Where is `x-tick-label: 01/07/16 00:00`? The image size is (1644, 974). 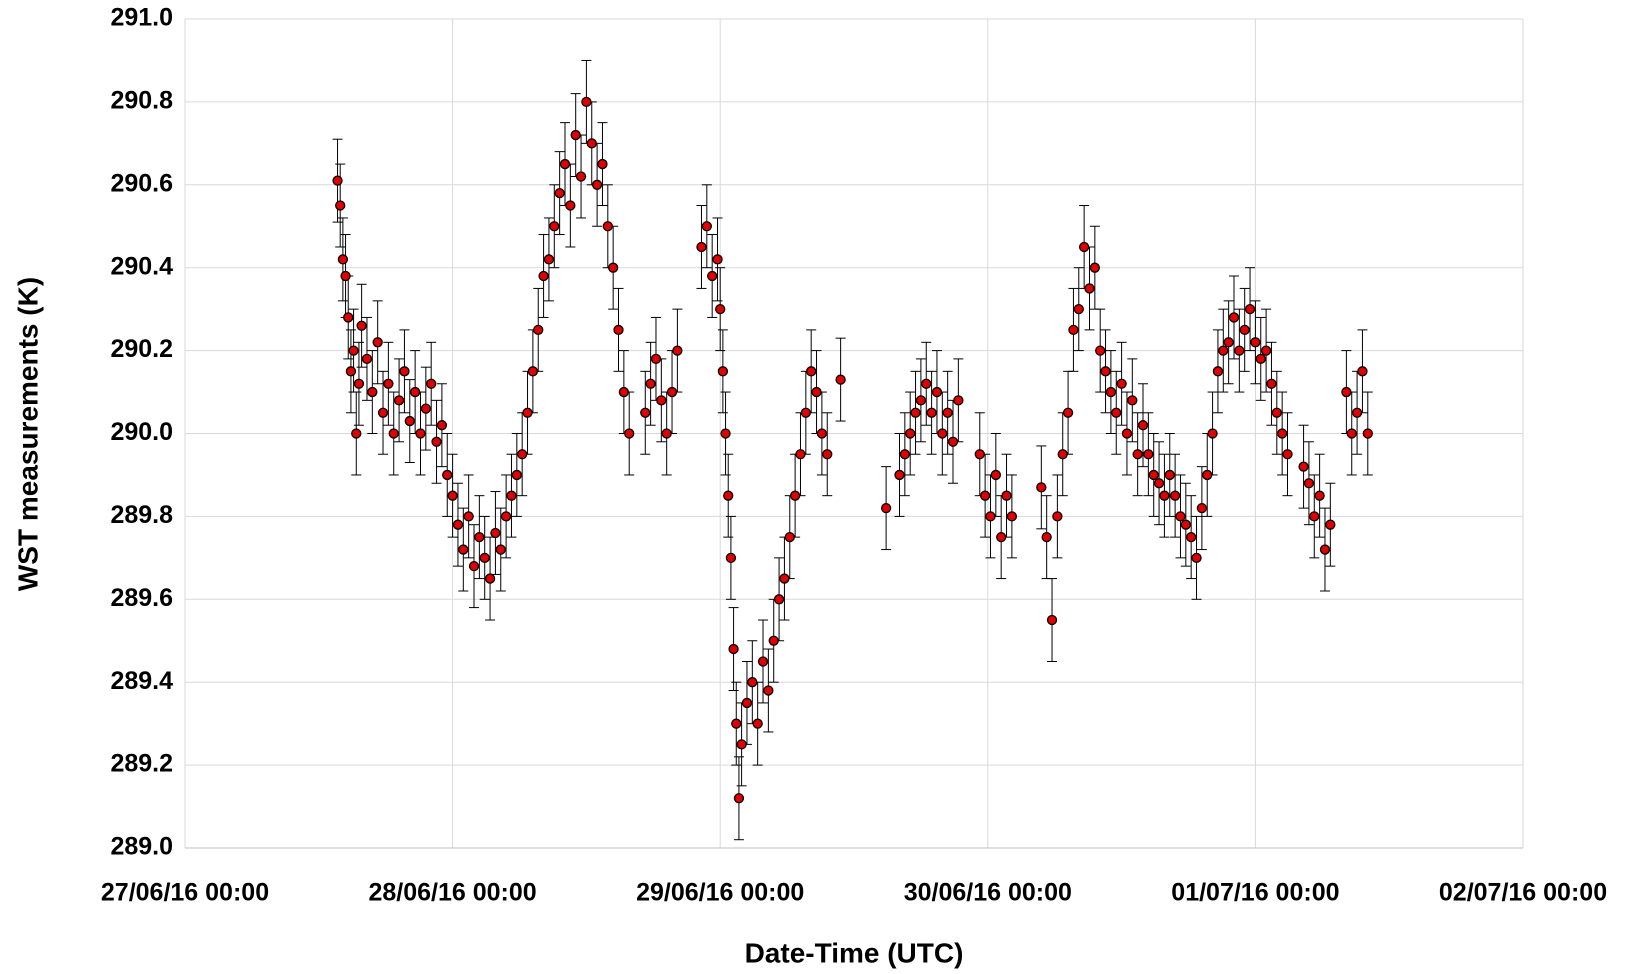
x-tick-label: 01/07/16 00:00 is located at coordinates (1255, 893).